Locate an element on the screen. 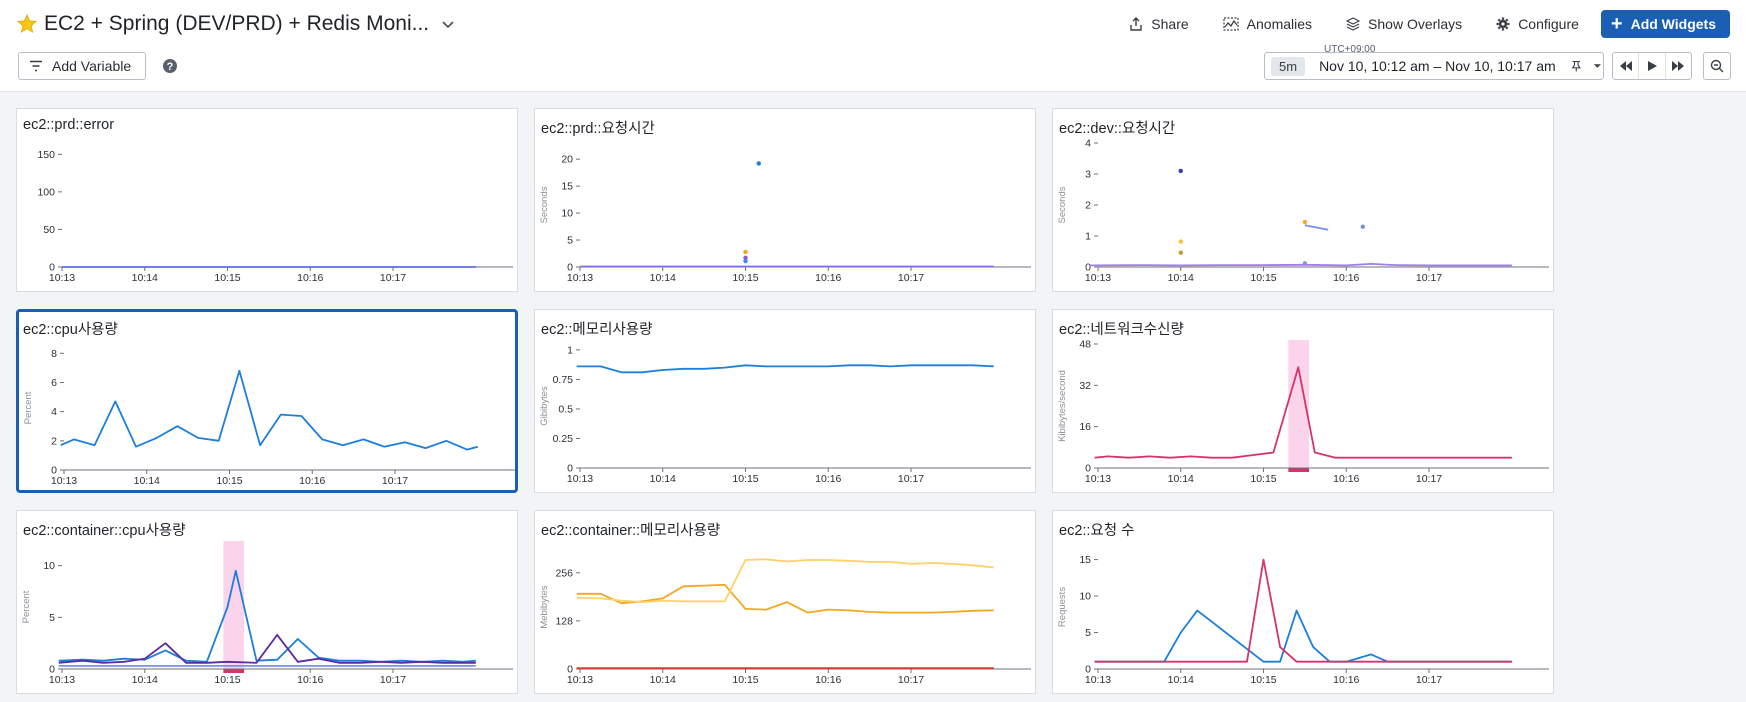 This screenshot has height=702, width=1746. show-overlays-button: Show Overlays is located at coordinates (1404, 24).